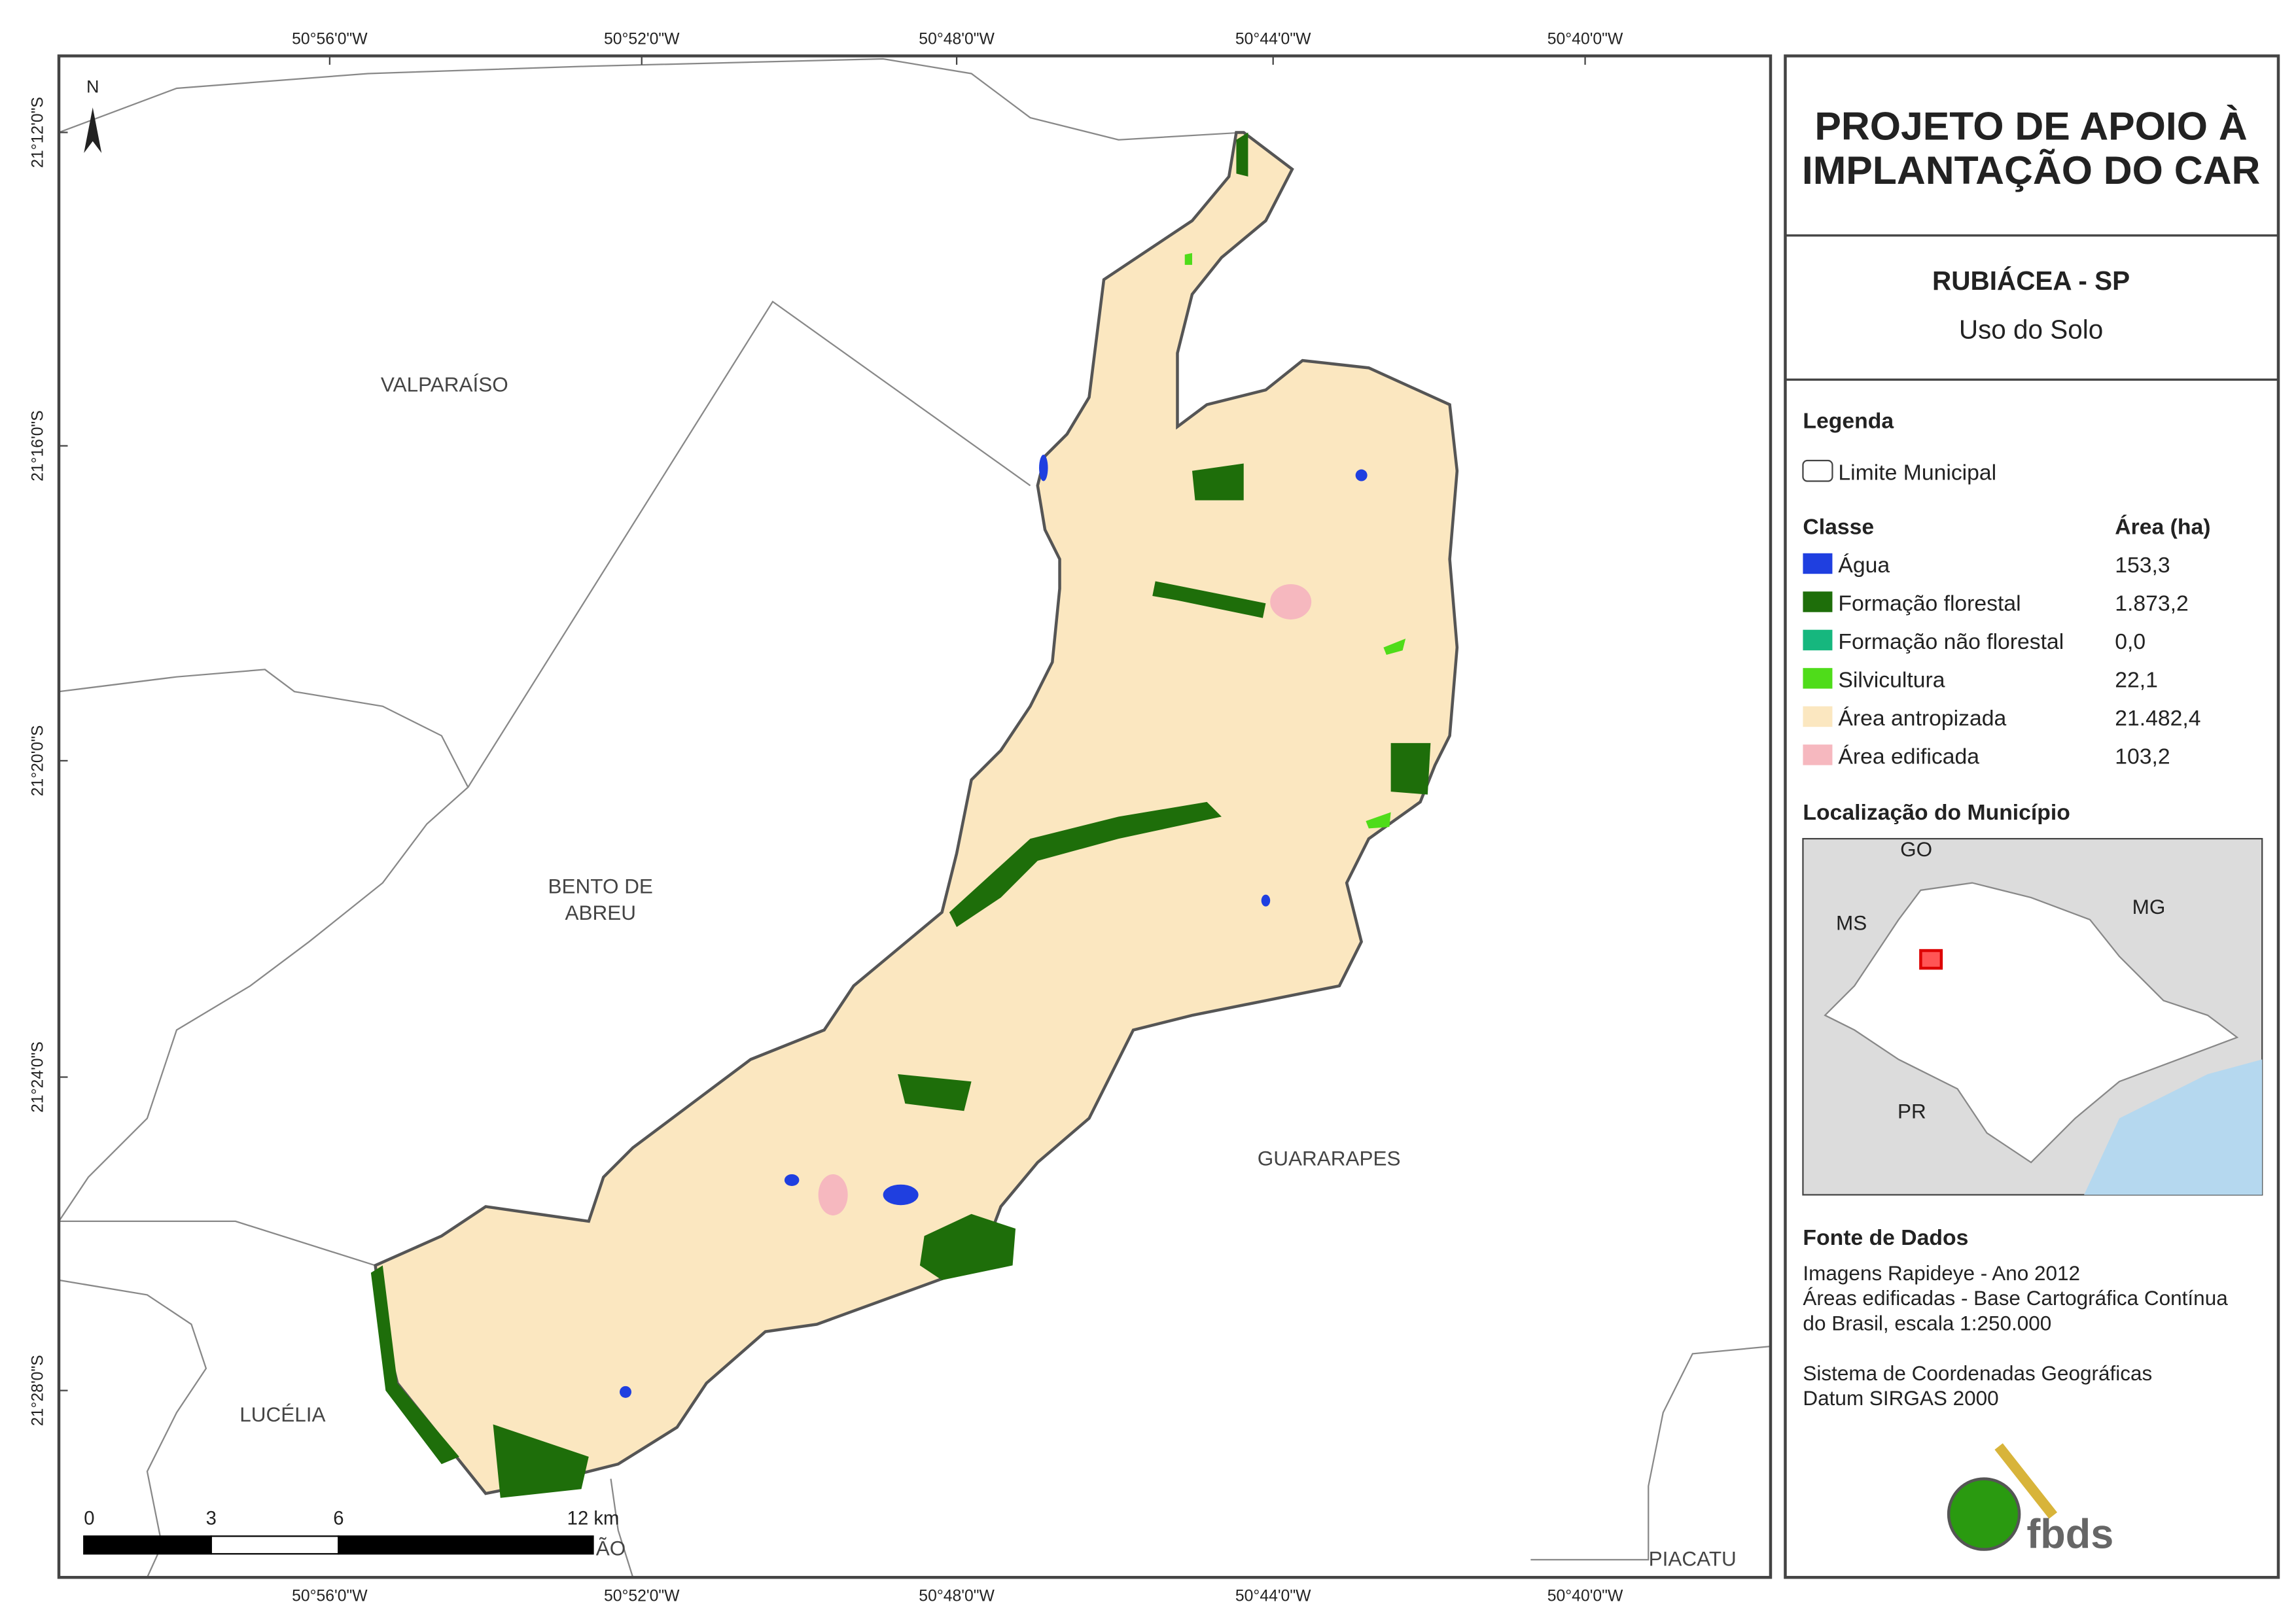  I want to click on scale-label: 6, so click(339, 1518).